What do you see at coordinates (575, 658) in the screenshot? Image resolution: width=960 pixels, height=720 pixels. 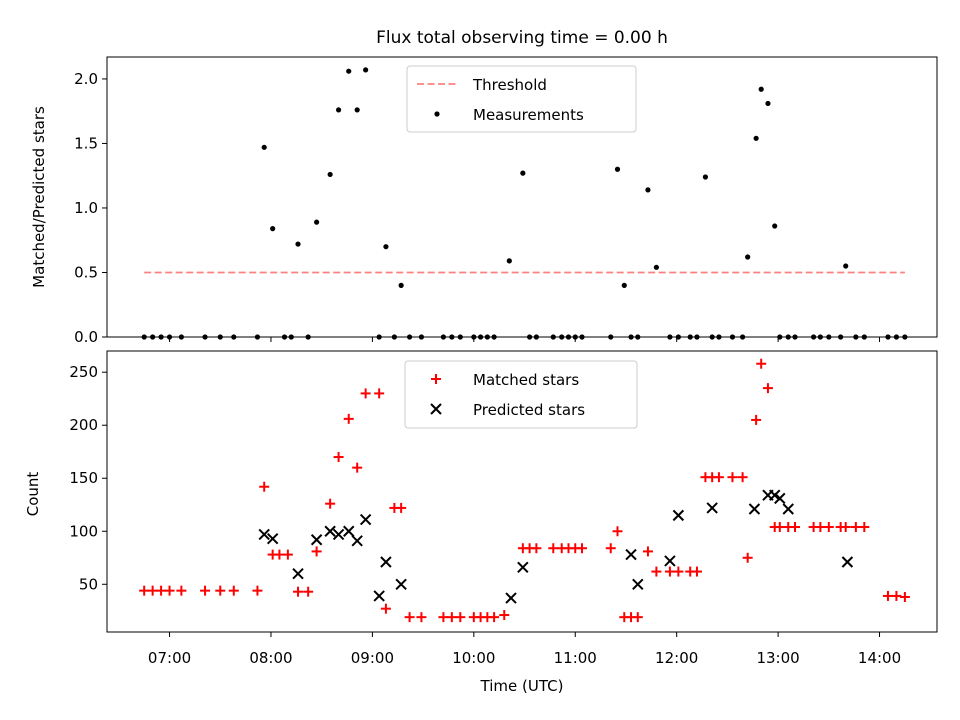 I see `count-x-tick-label: 11:00` at bounding box center [575, 658].